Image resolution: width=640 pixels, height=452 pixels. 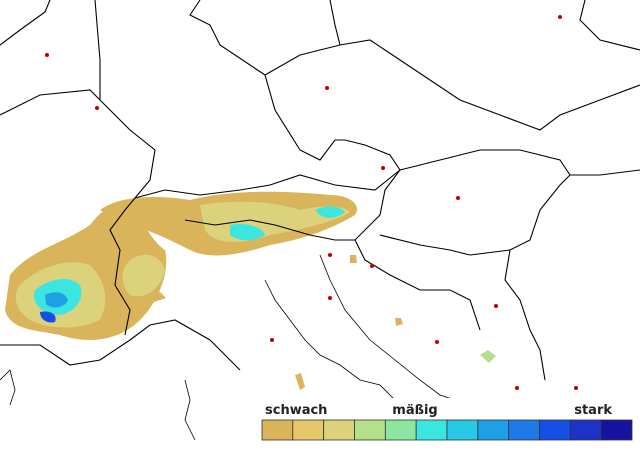 What do you see at coordinates (414, 410) in the screenshot?
I see `legend-label: mäßig` at bounding box center [414, 410].